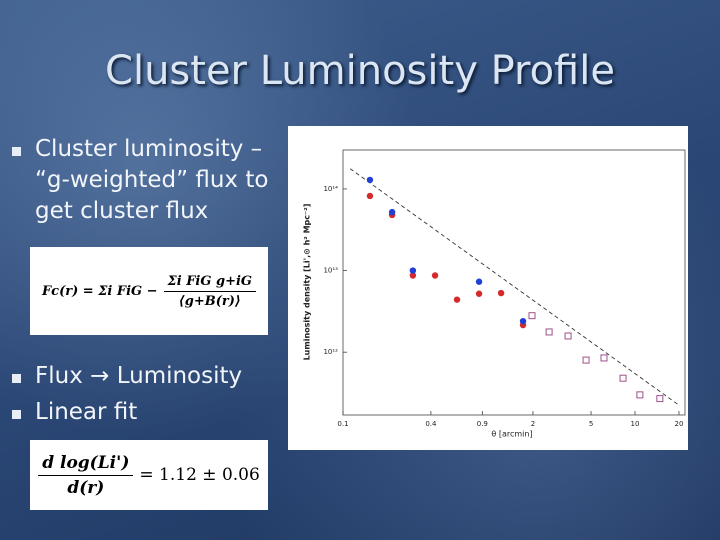  I want to click on fraction: Σi FiG g+iG ⟨g+B(r)⟩, so click(210, 291).